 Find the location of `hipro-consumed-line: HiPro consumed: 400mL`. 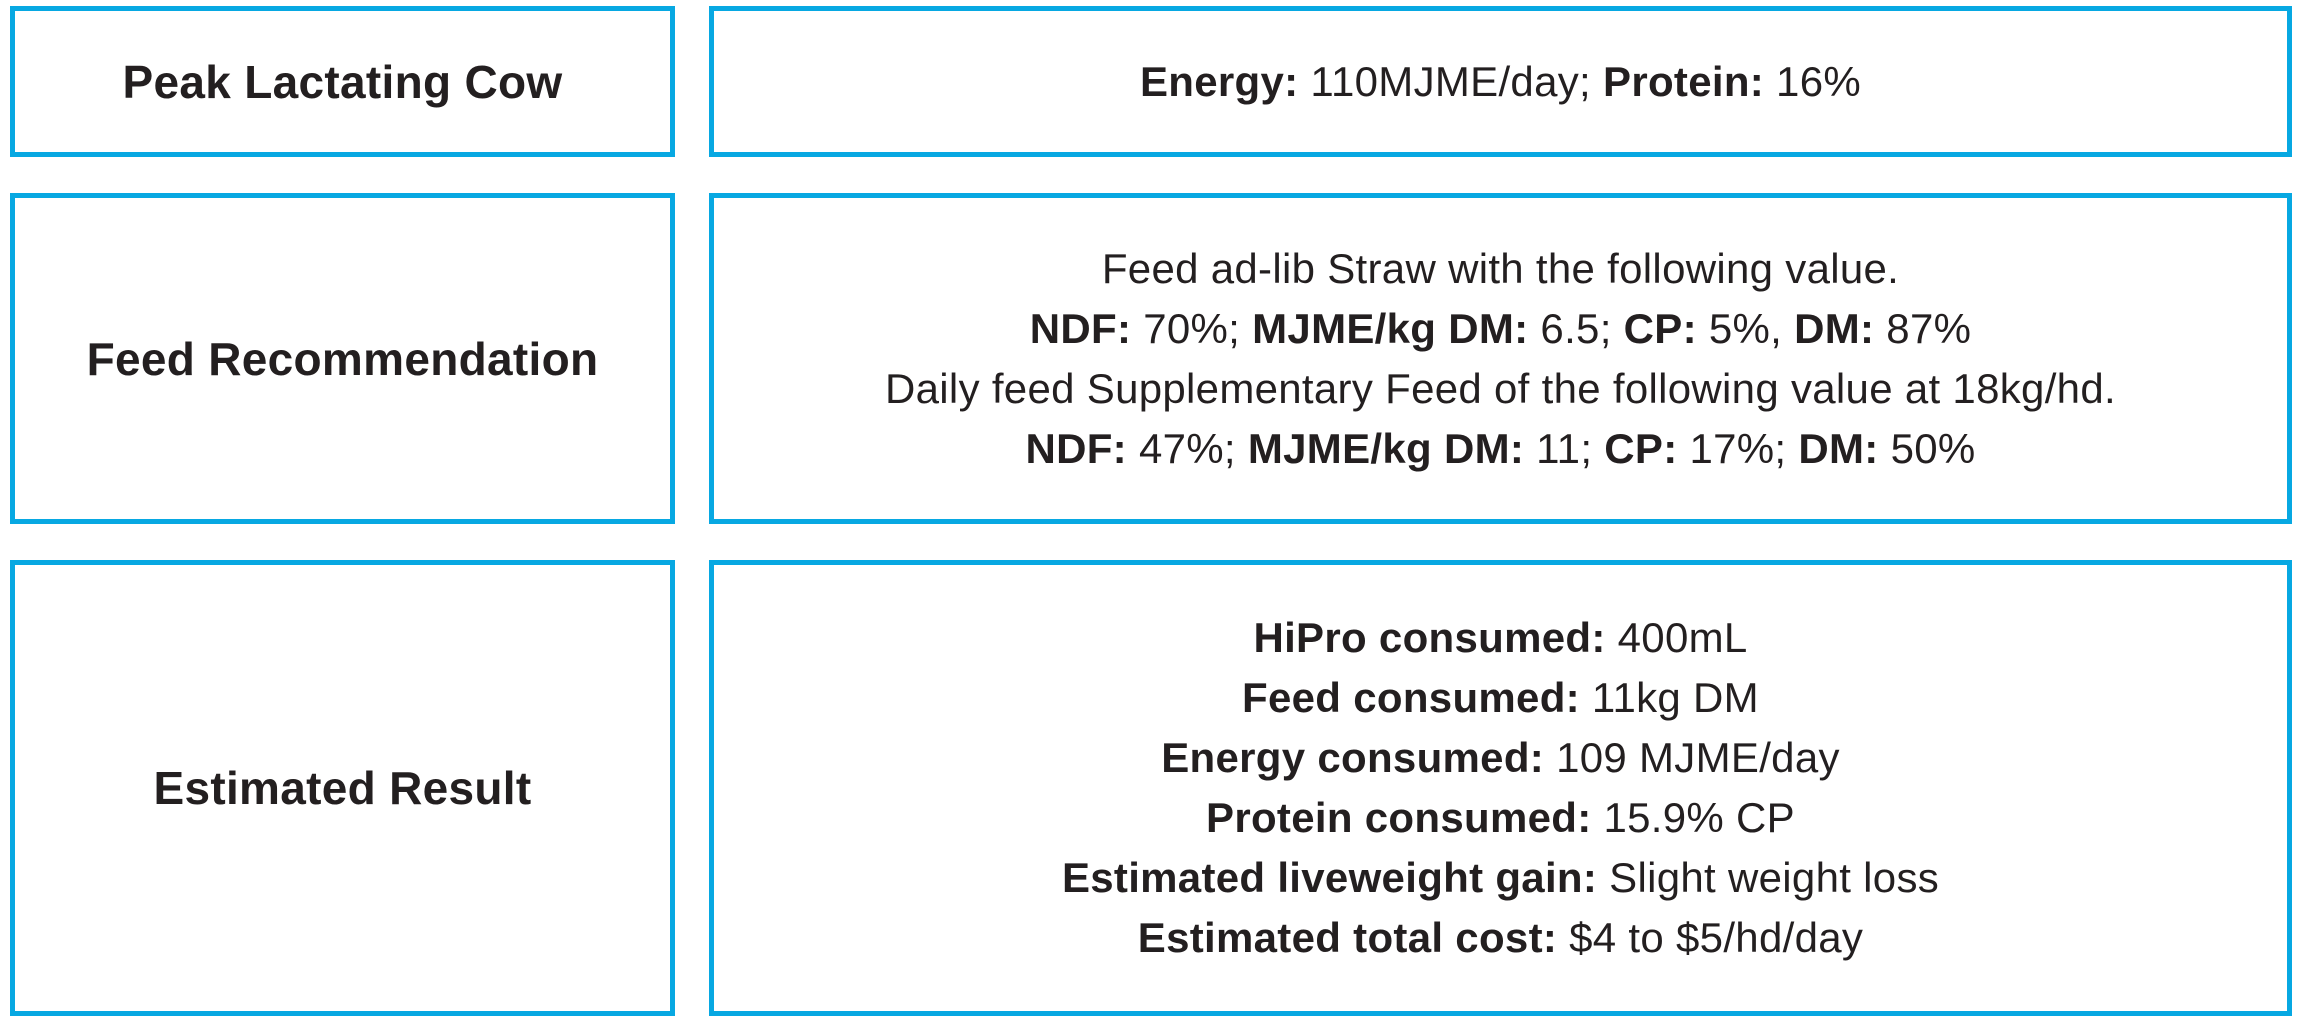

hipro-consumed-line: HiPro consumed: 400mL is located at coordinates (1500, 638).